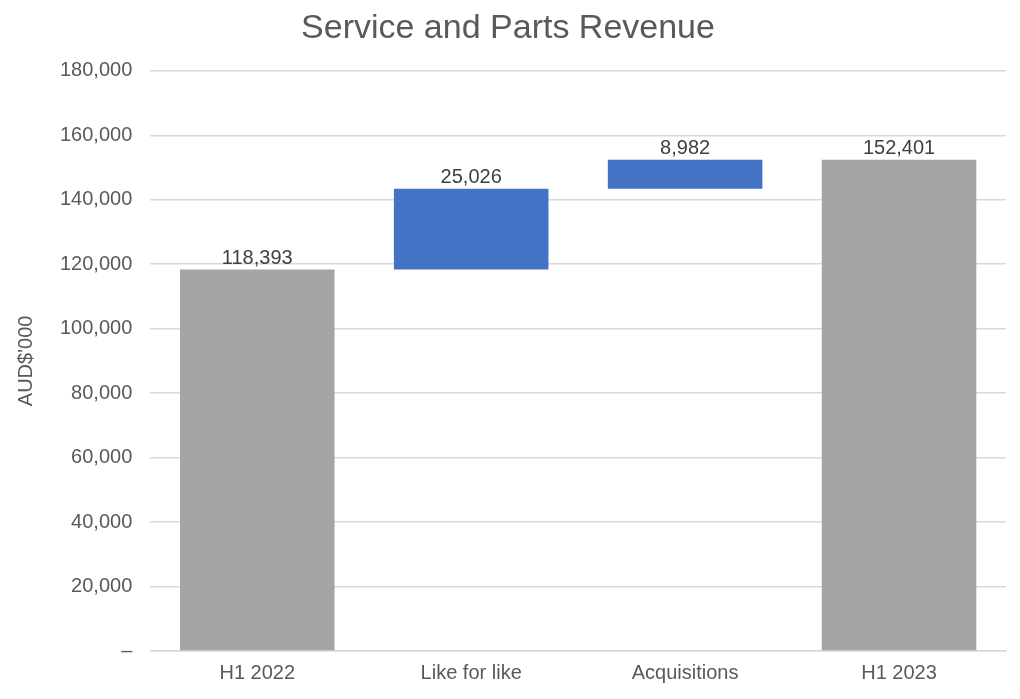 This screenshot has width=1020, height=699. Describe the element at coordinates (508, 25) in the screenshot. I see `chart-title: Service and Parts Revenue` at that location.